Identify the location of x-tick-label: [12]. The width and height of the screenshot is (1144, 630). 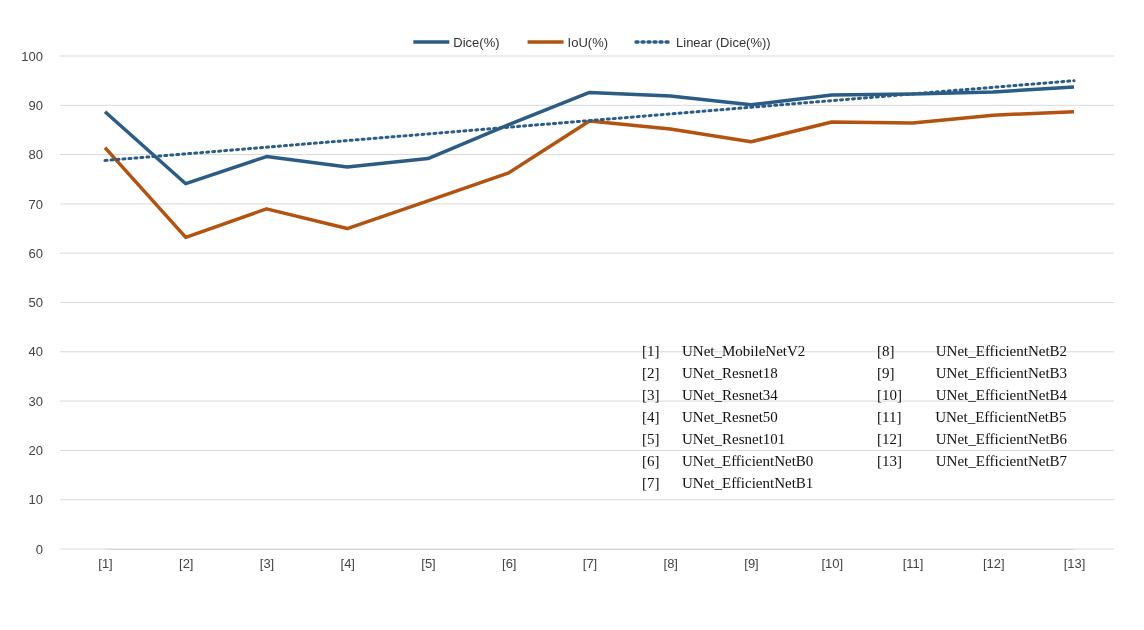
(993, 563).